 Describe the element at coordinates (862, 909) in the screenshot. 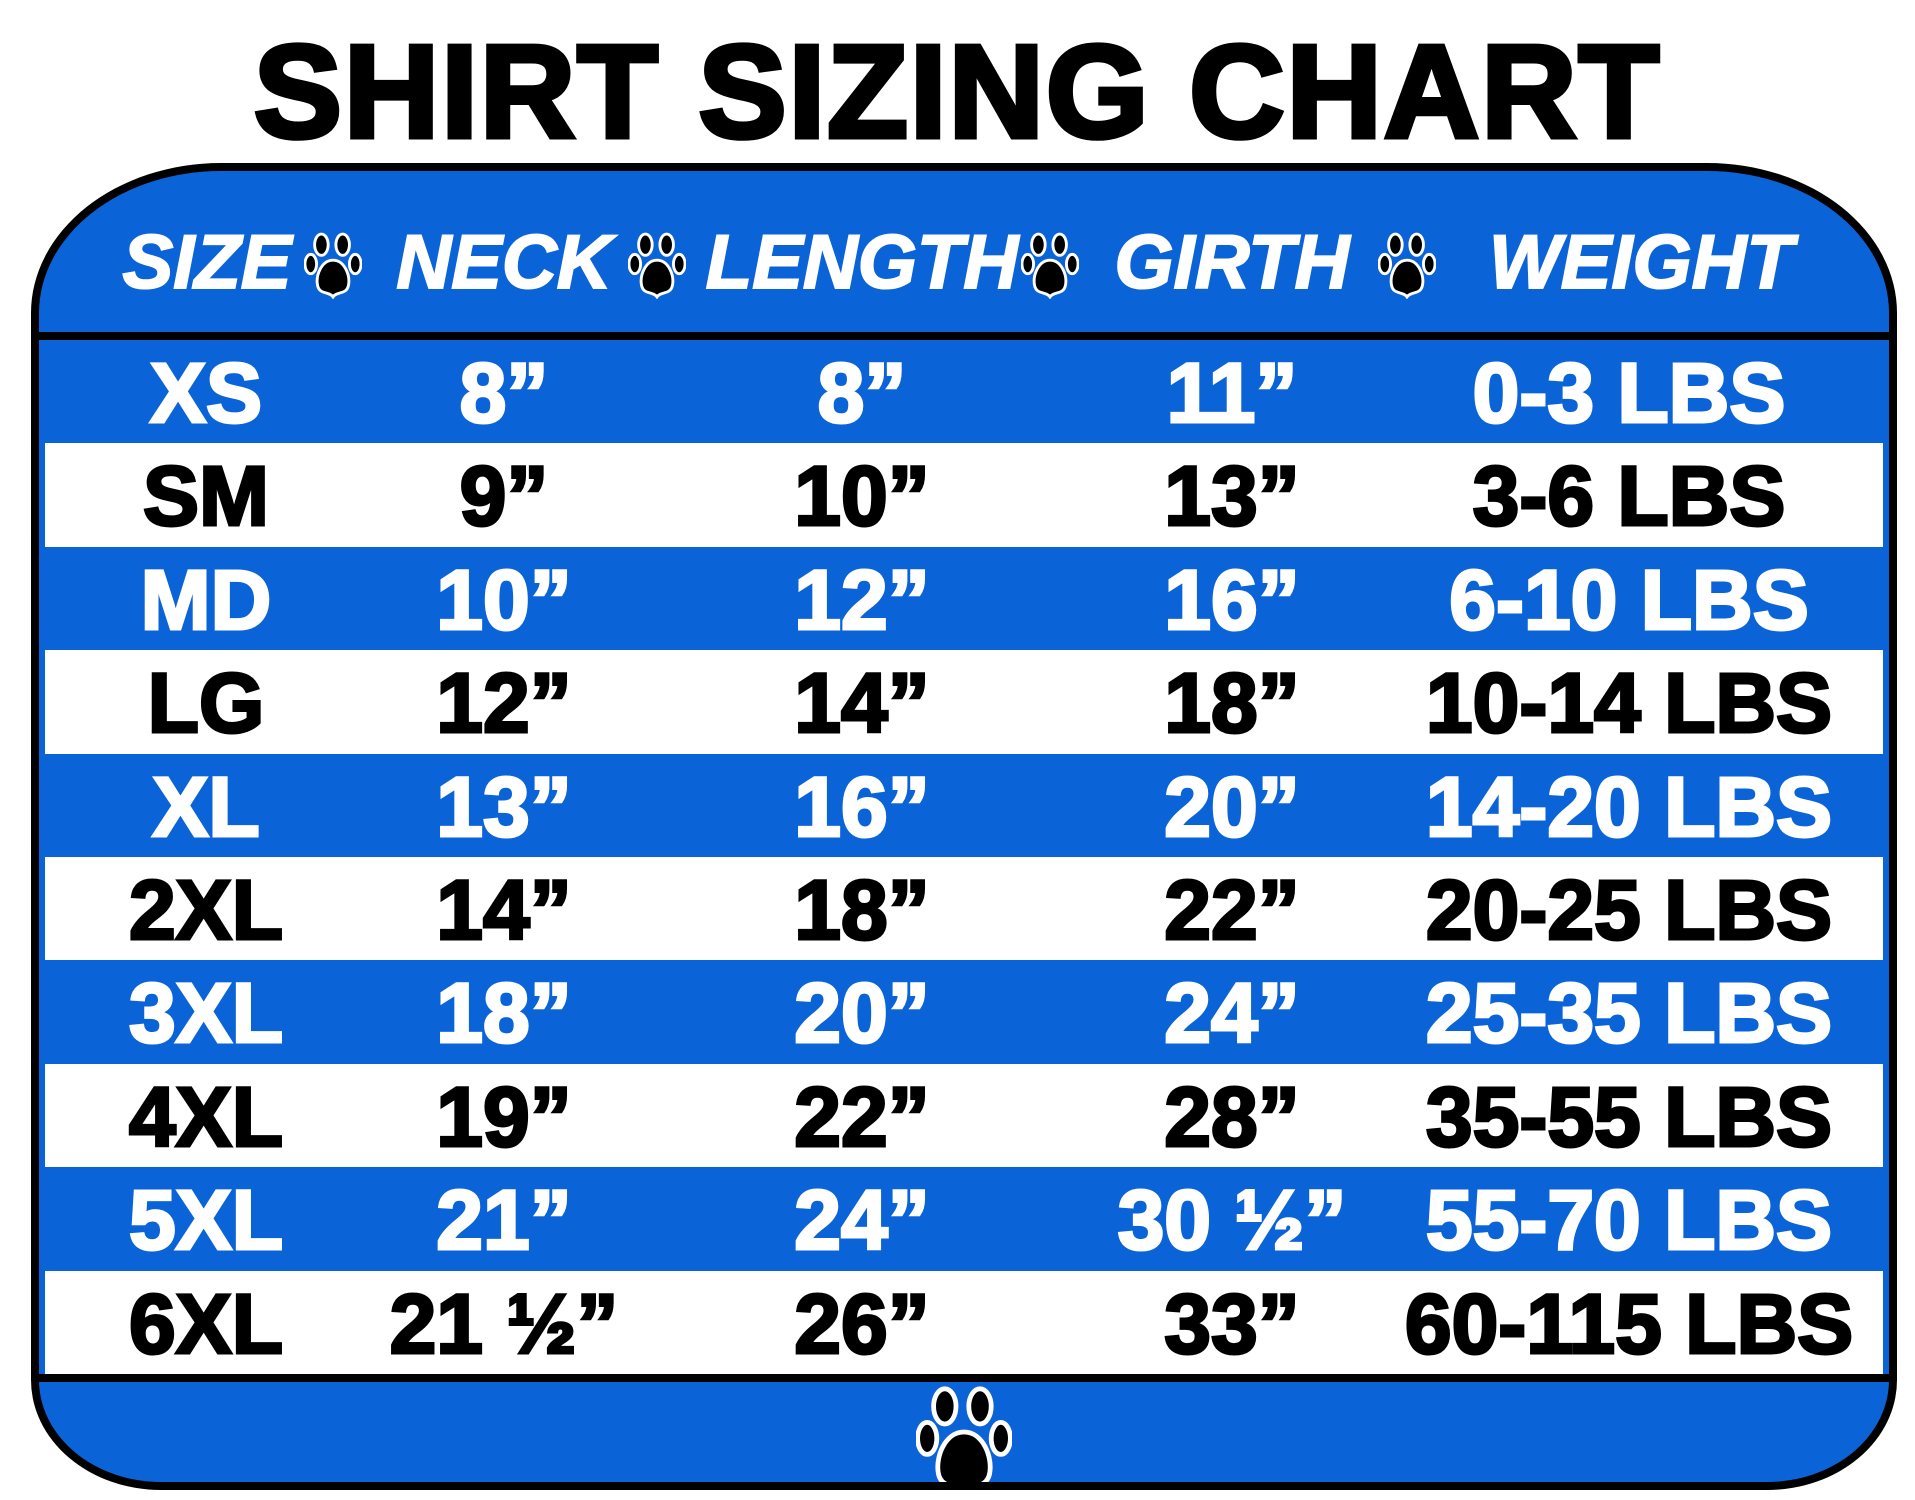

I see `cell-length: 18”` at that location.